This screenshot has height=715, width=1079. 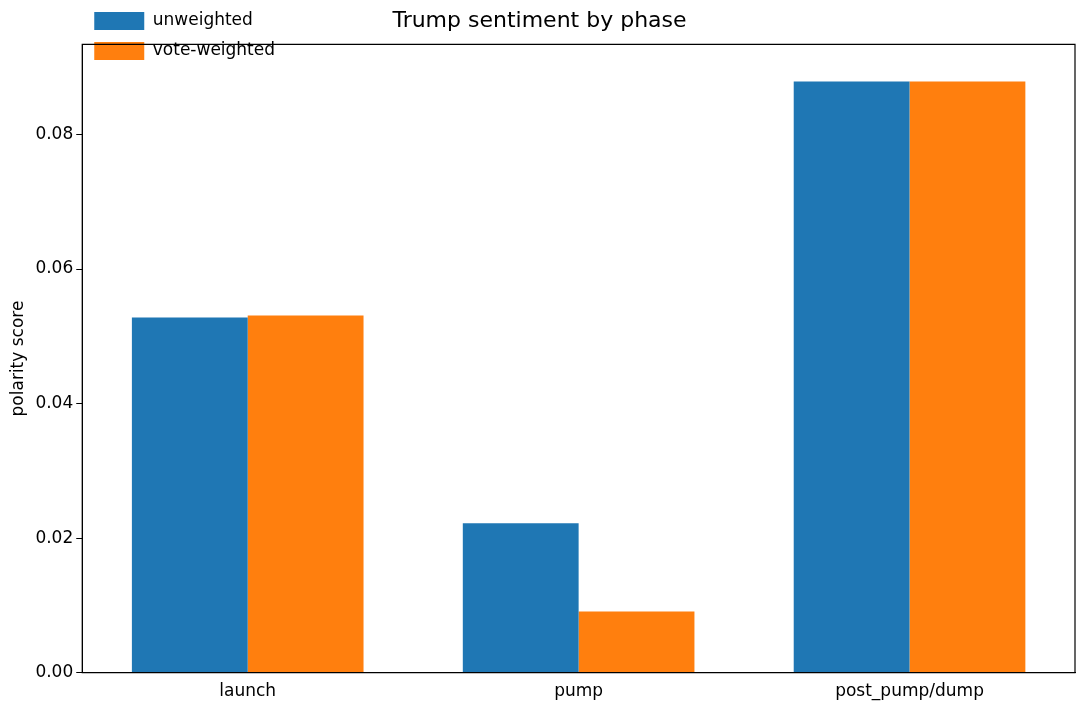 I want to click on chart-title: Trump sentiment by phase, so click(x=539, y=19).